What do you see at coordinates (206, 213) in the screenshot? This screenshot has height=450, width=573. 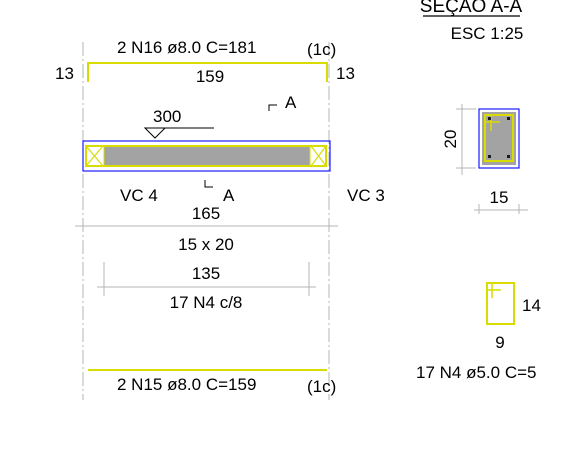 I see `span-label: 165` at bounding box center [206, 213].